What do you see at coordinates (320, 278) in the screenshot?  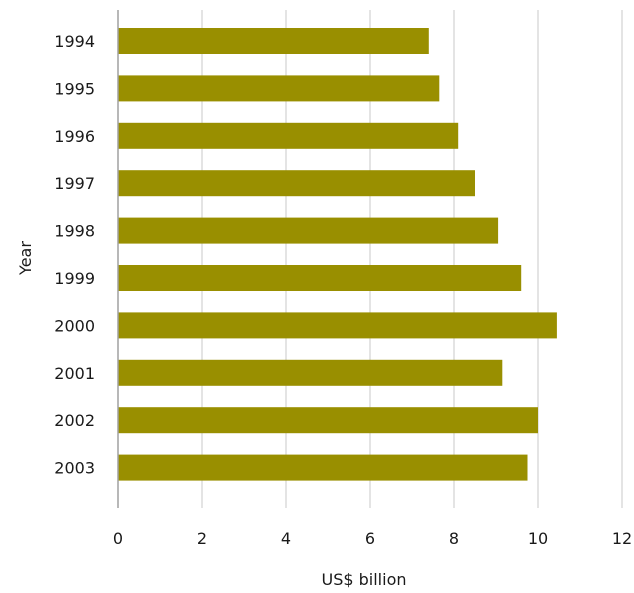 I see `bar-1999` at bounding box center [320, 278].